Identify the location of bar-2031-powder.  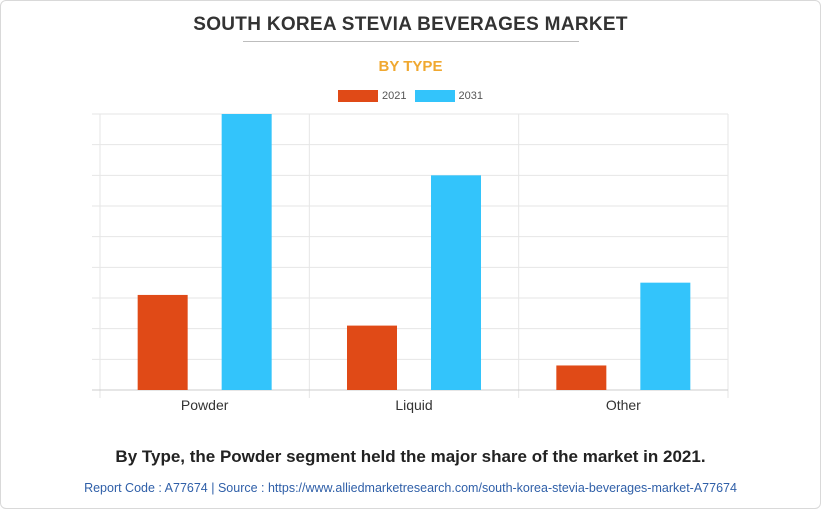
(246, 252).